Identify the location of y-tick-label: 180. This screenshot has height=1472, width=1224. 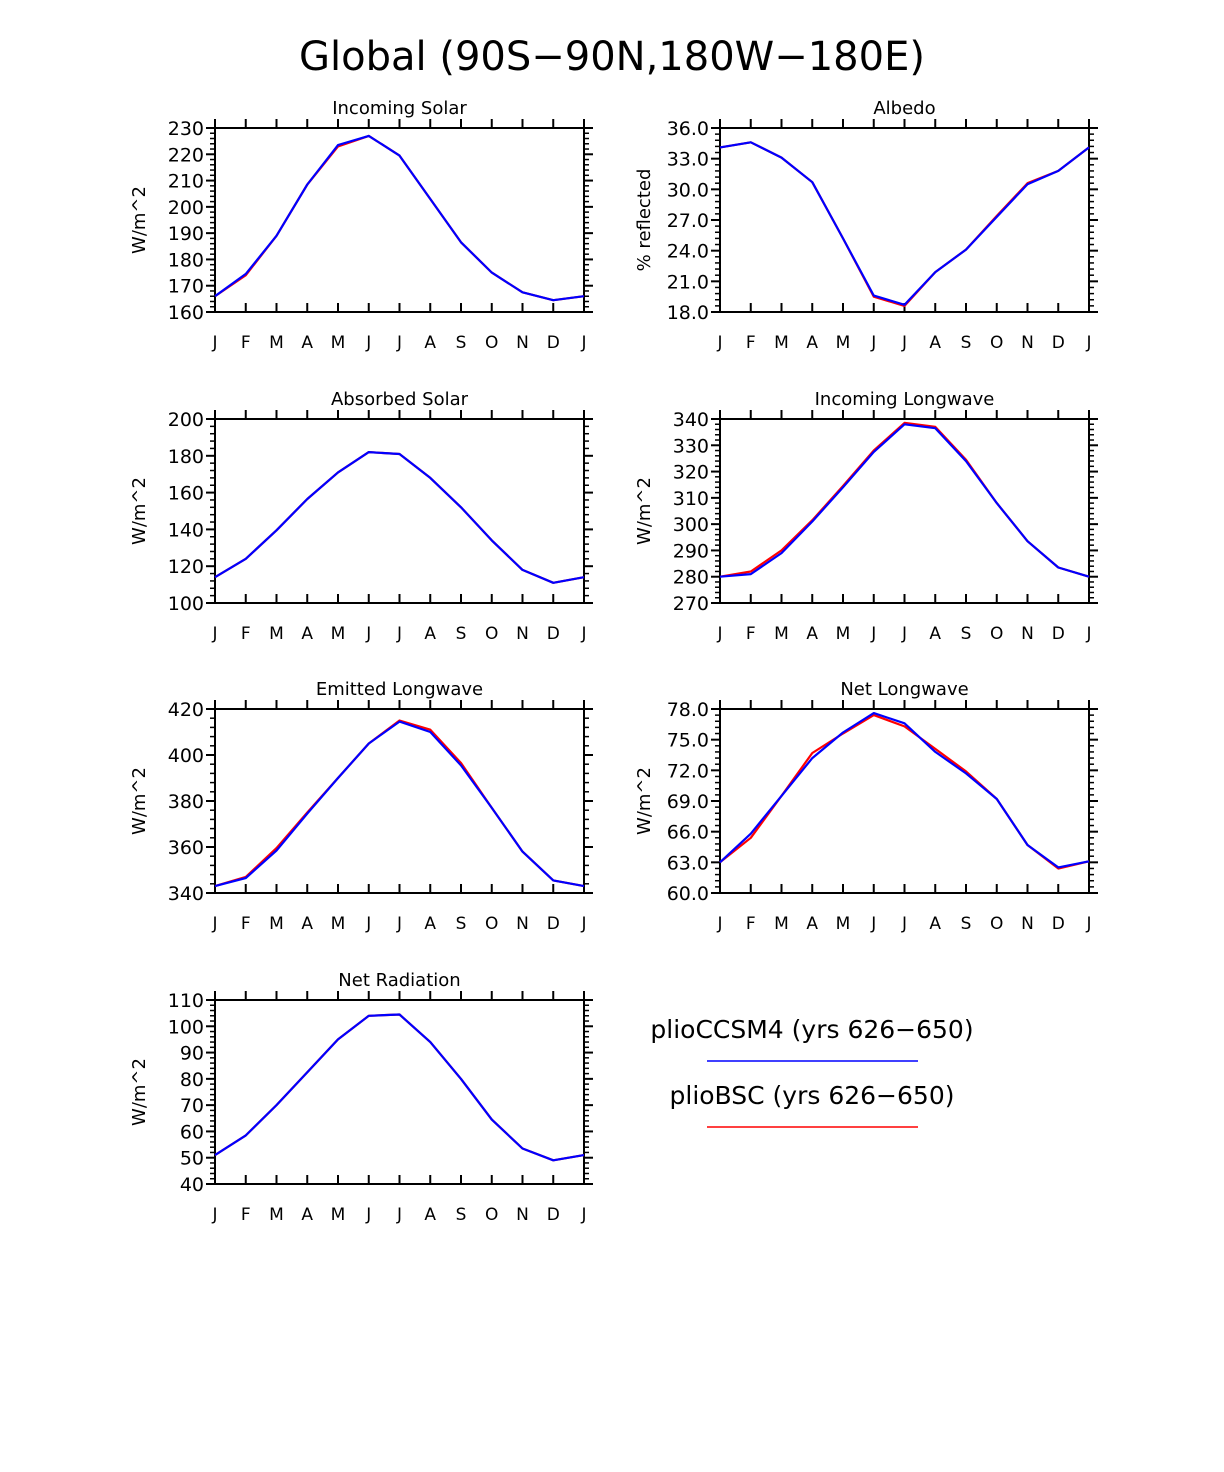
(186, 457).